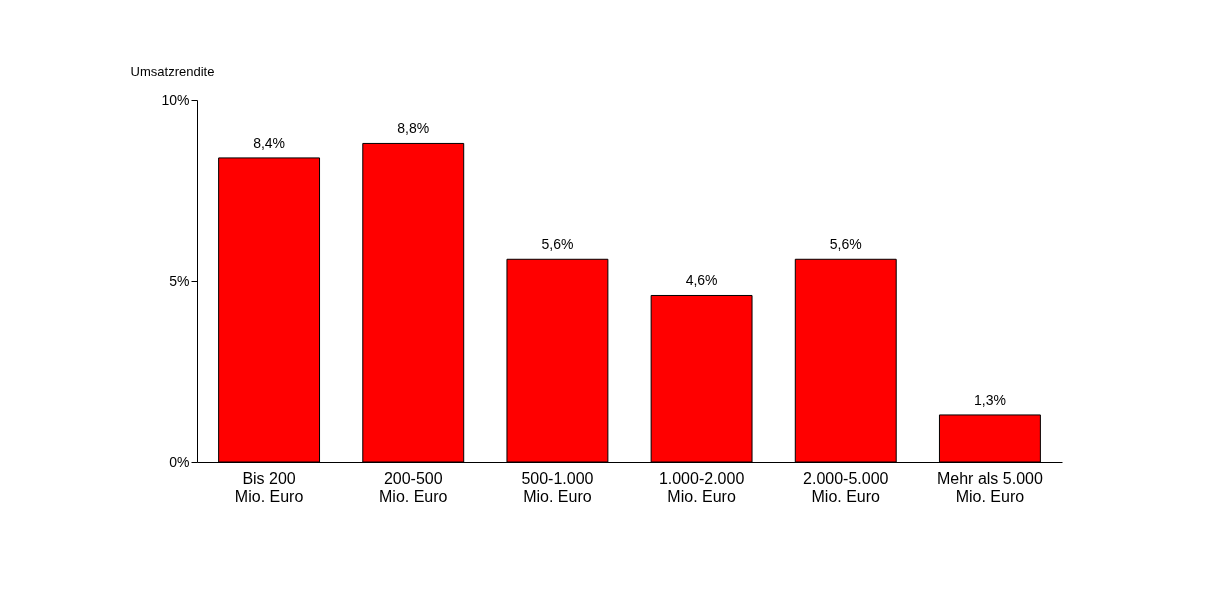  I want to click on x-tick-label: Mehr als 5.000 Mio. Euro, so click(989, 487).